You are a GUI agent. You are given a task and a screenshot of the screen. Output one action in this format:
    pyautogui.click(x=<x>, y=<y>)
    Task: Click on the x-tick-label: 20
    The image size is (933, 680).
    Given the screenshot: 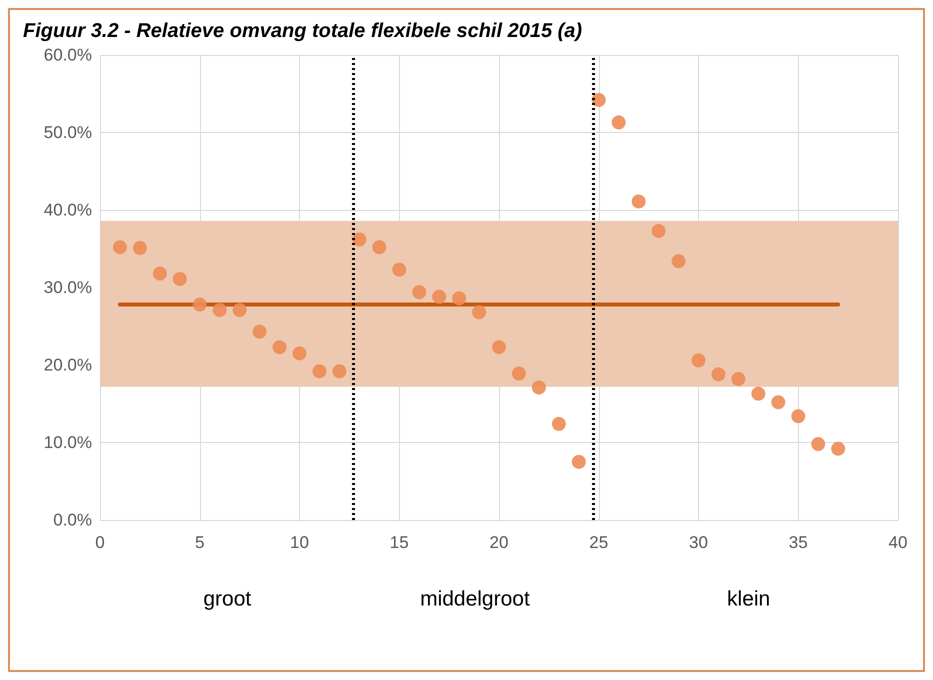 What is the action you would take?
    pyautogui.click(x=499, y=542)
    